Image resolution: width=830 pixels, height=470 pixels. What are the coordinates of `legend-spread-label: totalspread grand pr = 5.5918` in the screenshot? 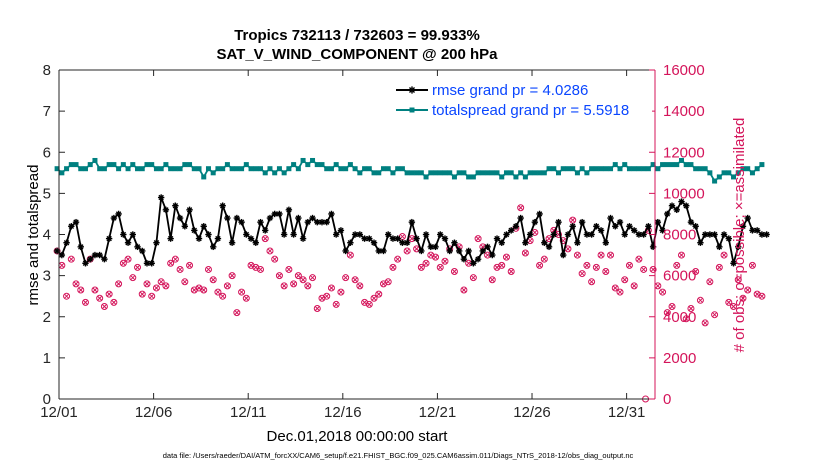 It's located at (530, 110).